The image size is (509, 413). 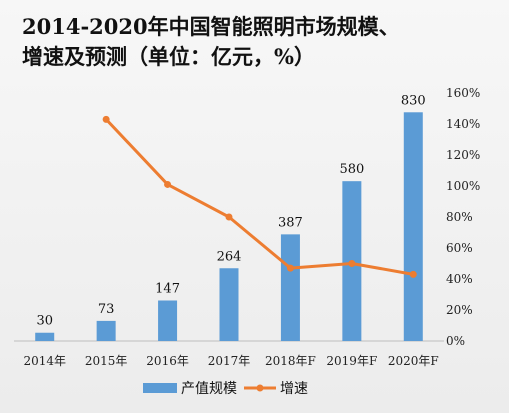 What do you see at coordinates (413, 361) in the screenshot?
I see `x-tick-label: 2020年F` at bounding box center [413, 361].